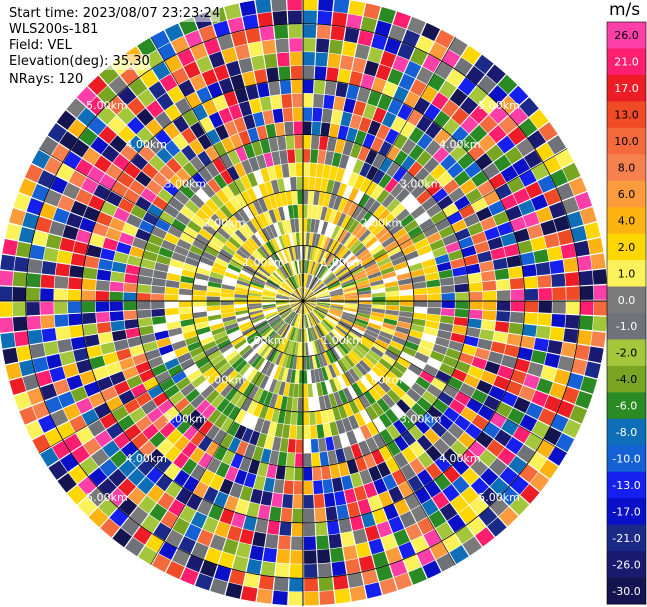 This screenshot has height=607, width=647. What do you see at coordinates (435, 225) in the screenshot?
I see `azimuth-line` at bounding box center [435, 225].